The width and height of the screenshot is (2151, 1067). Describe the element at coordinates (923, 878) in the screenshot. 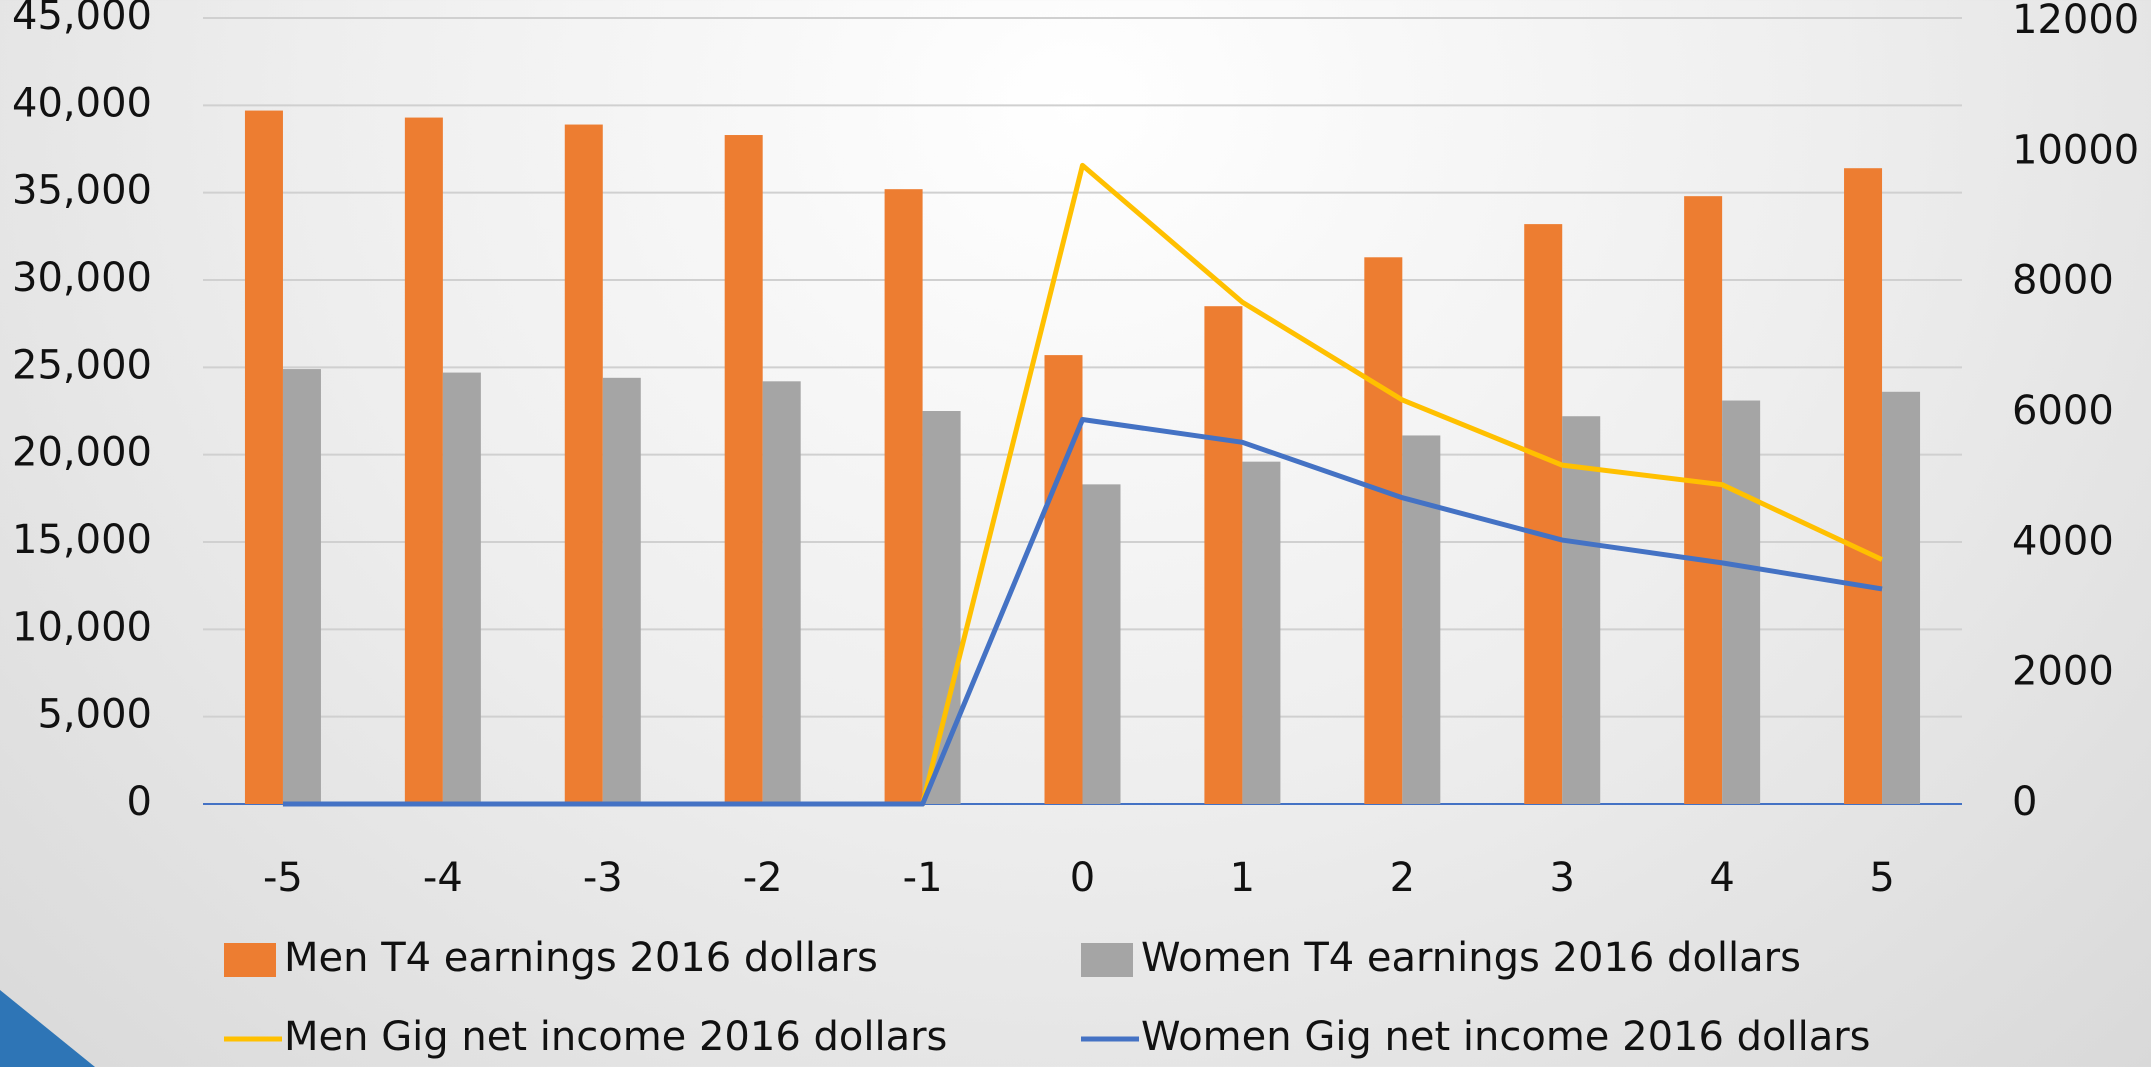

I see `x-tick-label: -1` at that location.